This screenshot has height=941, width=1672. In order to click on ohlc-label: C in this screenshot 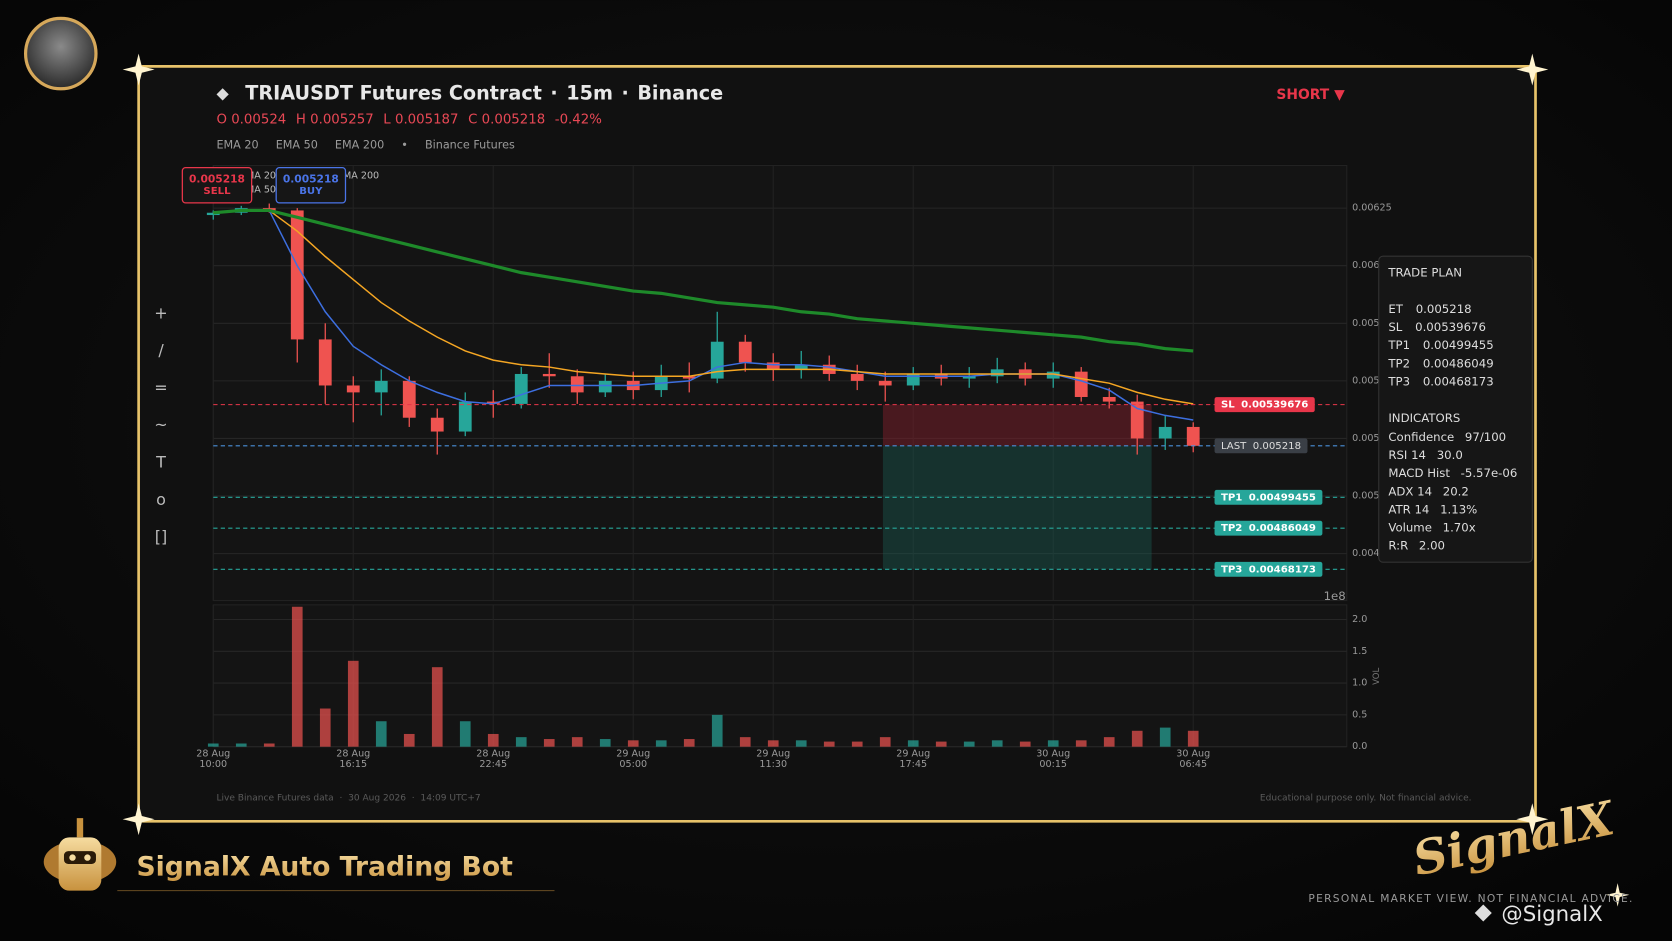, I will do `click(472, 120)`.